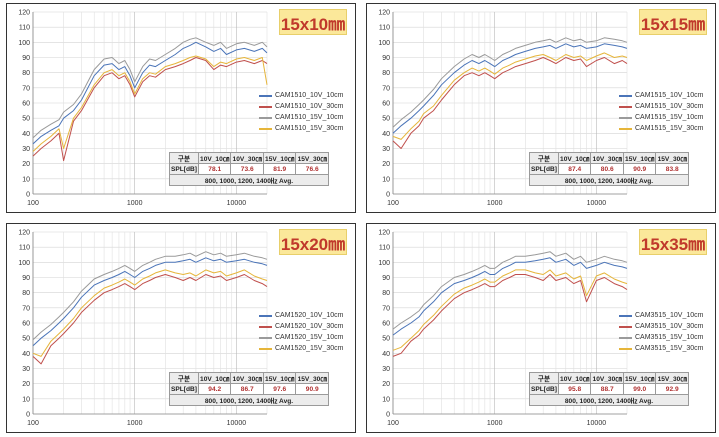 The height and width of the screenshot is (437, 719). Describe the element at coordinates (214, 169) in the screenshot. I see `table-cell: 78.1` at that location.